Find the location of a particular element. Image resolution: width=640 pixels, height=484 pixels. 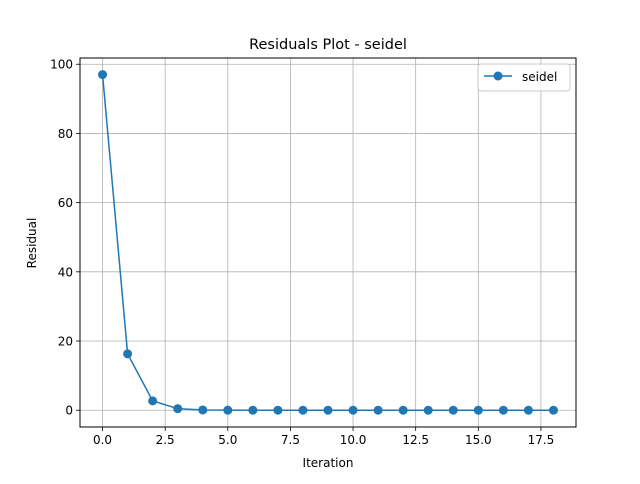

chart-title: Residuals Plot - seidel is located at coordinates (328, 45).